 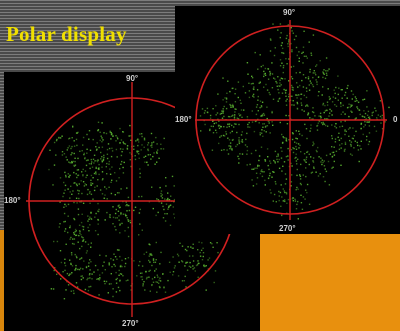 What do you see at coordinates (130, 323) in the screenshot?
I see `angle-label-270-left: 270°` at bounding box center [130, 323].